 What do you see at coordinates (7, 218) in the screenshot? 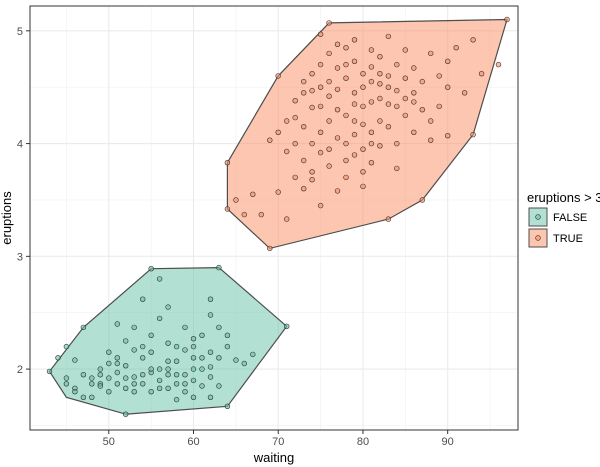
I see `y-axis-title: eruptions` at bounding box center [7, 218].